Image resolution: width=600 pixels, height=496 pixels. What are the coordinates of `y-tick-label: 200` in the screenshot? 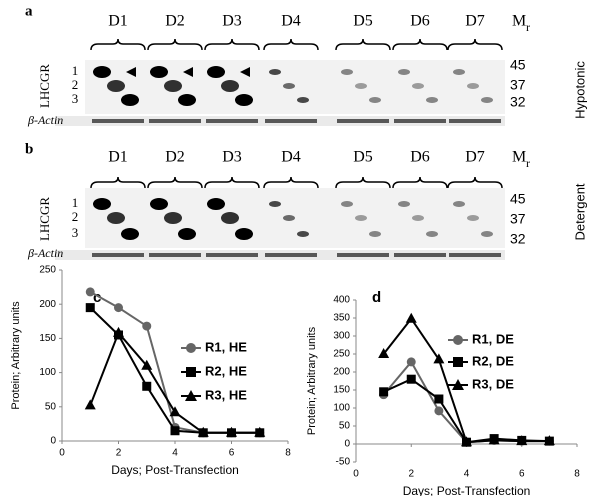 It's located at (341, 372).